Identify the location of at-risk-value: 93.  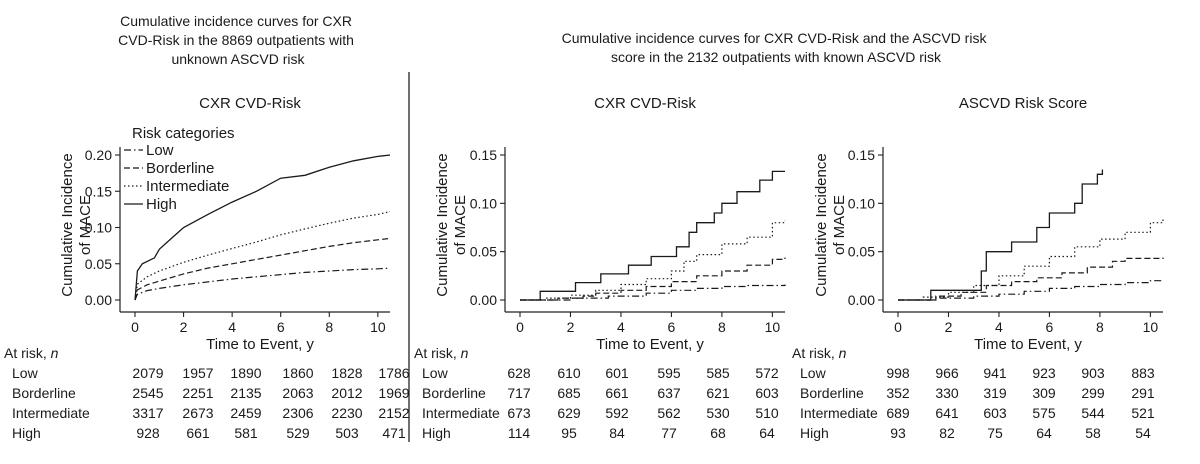
(898, 433).